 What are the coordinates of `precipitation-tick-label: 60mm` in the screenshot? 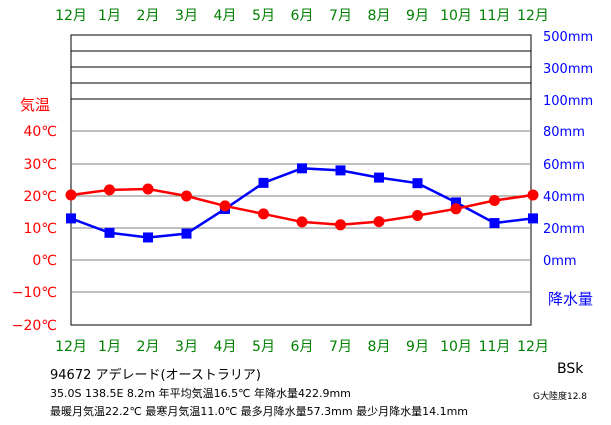 It's located at (564, 165).